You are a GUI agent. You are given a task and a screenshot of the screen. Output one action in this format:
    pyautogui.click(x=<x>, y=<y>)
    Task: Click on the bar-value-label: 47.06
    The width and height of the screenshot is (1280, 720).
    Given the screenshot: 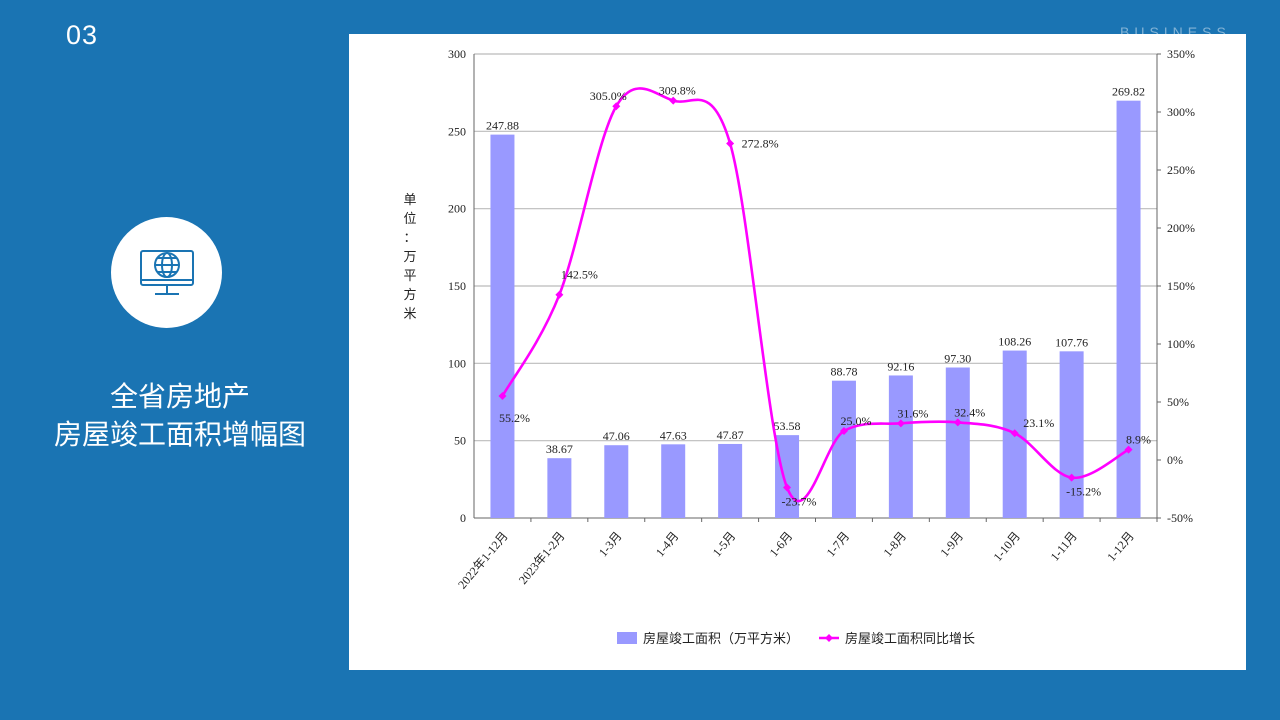 What is the action you would take?
    pyautogui.click(x=616, y=436)
    